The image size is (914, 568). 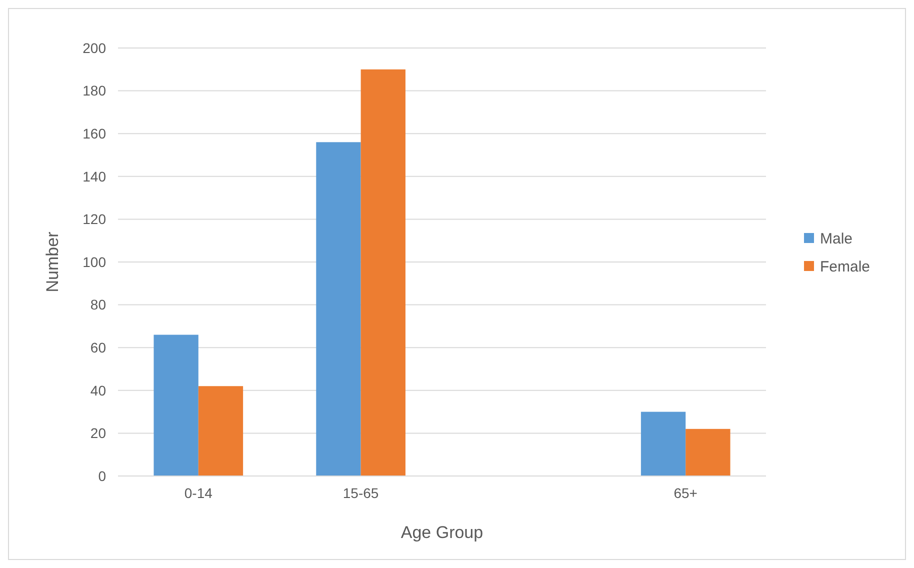 I want to click on x-tick-label: 0-14, so click(x=198, y=493).